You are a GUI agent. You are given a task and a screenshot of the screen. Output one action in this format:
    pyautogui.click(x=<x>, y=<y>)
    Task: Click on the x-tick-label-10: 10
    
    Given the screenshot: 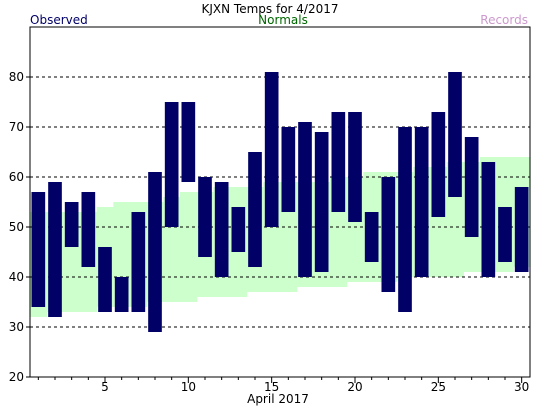 What is the action you would take?
    pyautogui.click(x=188, y=387)
    